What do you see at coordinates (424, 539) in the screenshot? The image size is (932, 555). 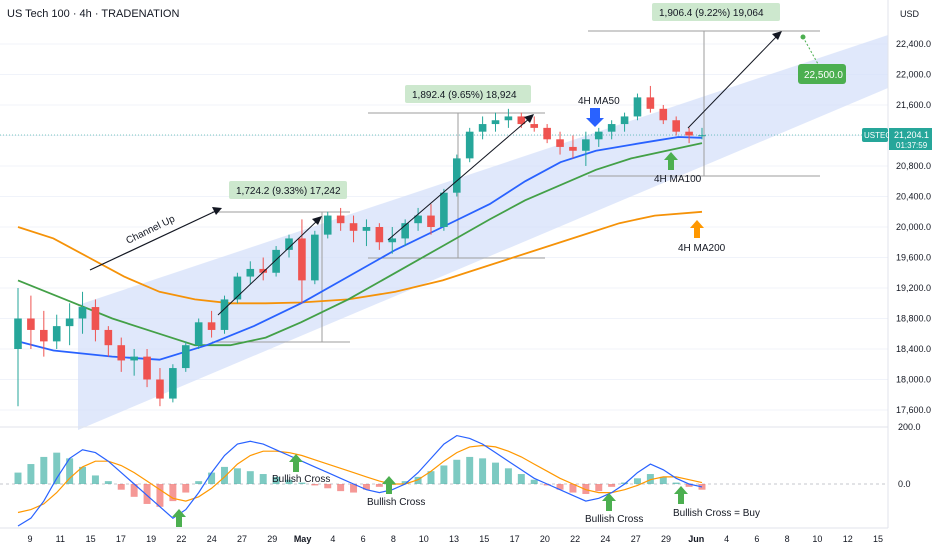 I see `time-tick-label: 10` at bounding box center [424, 539].